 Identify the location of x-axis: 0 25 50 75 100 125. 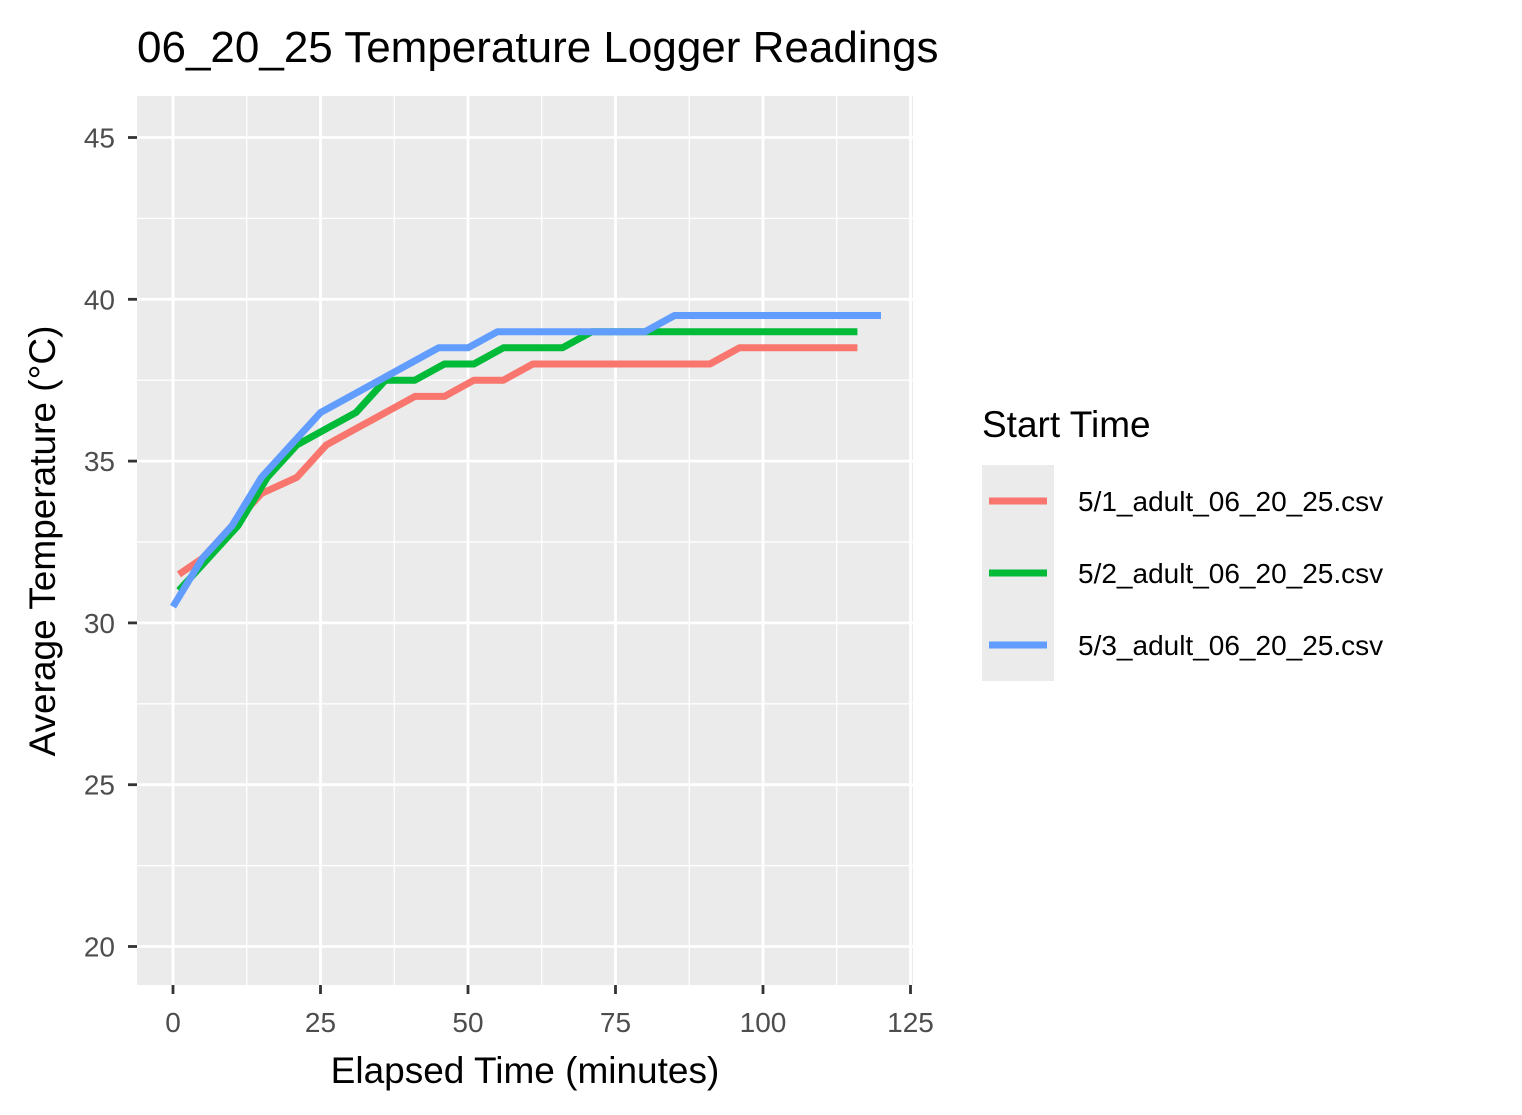
(549, 1011).